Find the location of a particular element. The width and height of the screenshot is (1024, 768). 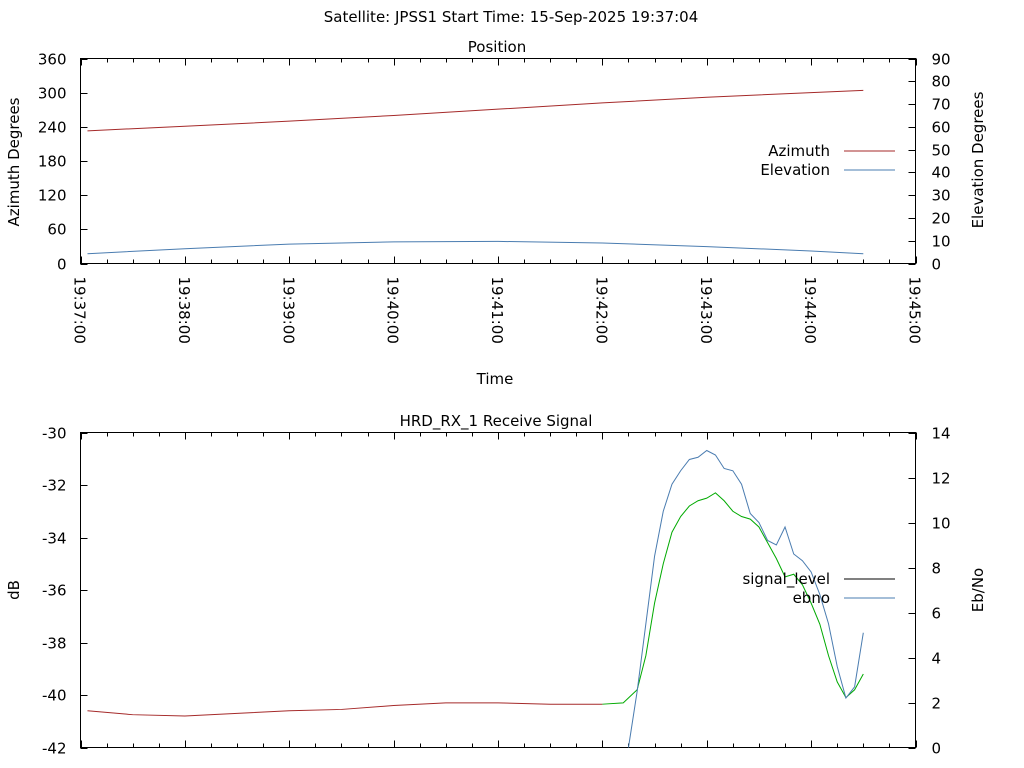

y2-tick-label: 12 is located at coordinates (941, 479).